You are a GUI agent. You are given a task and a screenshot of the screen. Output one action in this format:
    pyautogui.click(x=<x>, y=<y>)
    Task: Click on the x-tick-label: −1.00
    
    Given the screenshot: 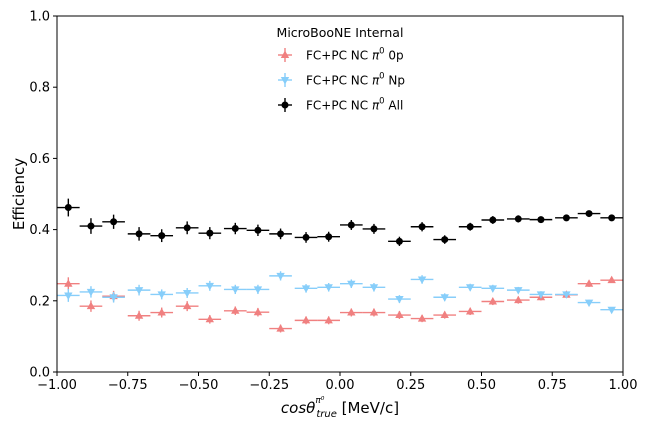 What is the action you would take?
    pyautogui.click(x=57, y=385)
    